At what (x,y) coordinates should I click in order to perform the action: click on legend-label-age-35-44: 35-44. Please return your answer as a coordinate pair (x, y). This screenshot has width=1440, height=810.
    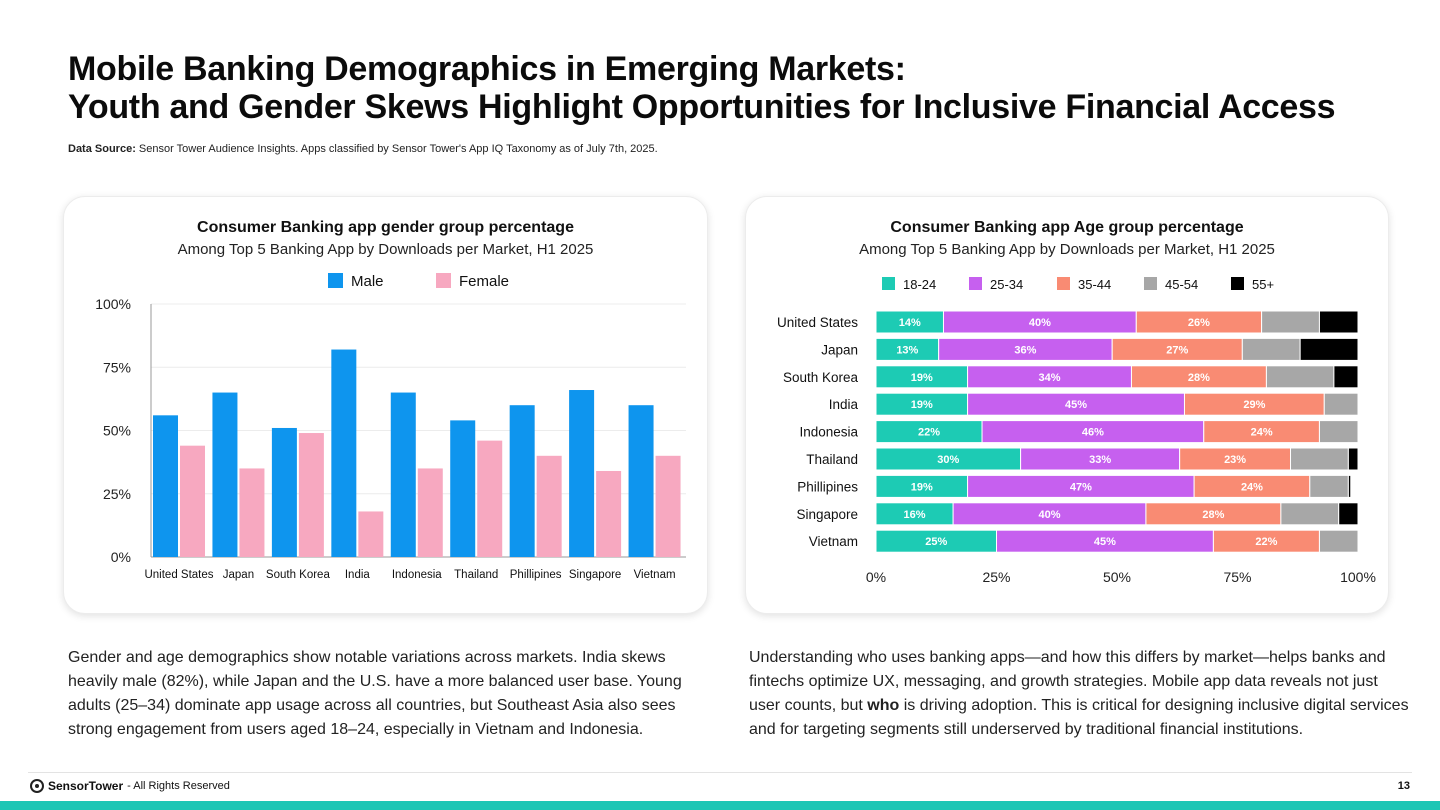
    Looking at the image, I should click on (1094, 284).